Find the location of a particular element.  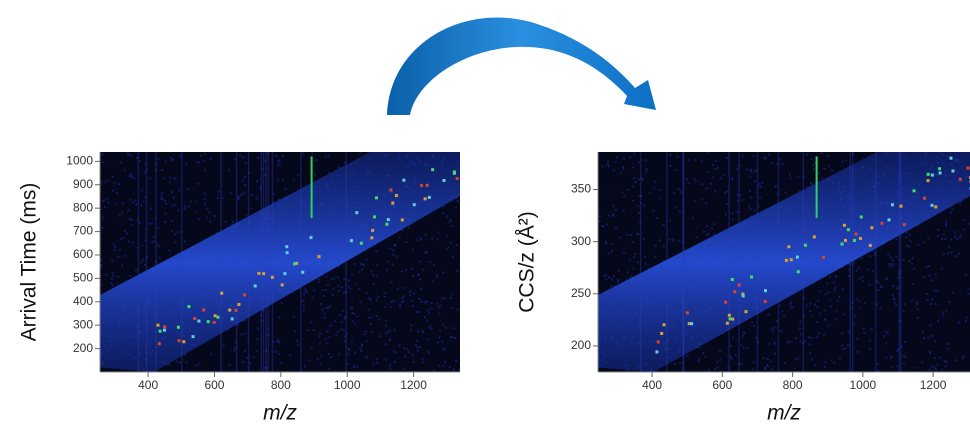

heatmap-streak is located at coordinates (803, 262).